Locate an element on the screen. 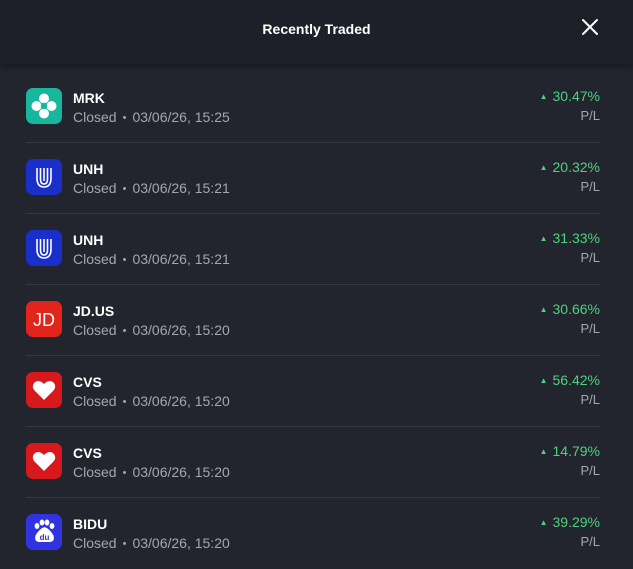 Image resolution: width=633 pixels, height=569 pixels. pl-change: ▲ 20.32% is located at coordinates (570, 167).